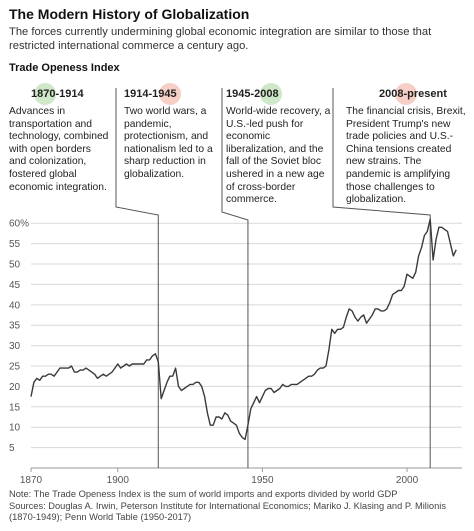  What do you see at coordinates (262, 480) in the screenshot?
I see `x-tick-label: 1950` at bounding box center [262, 480].